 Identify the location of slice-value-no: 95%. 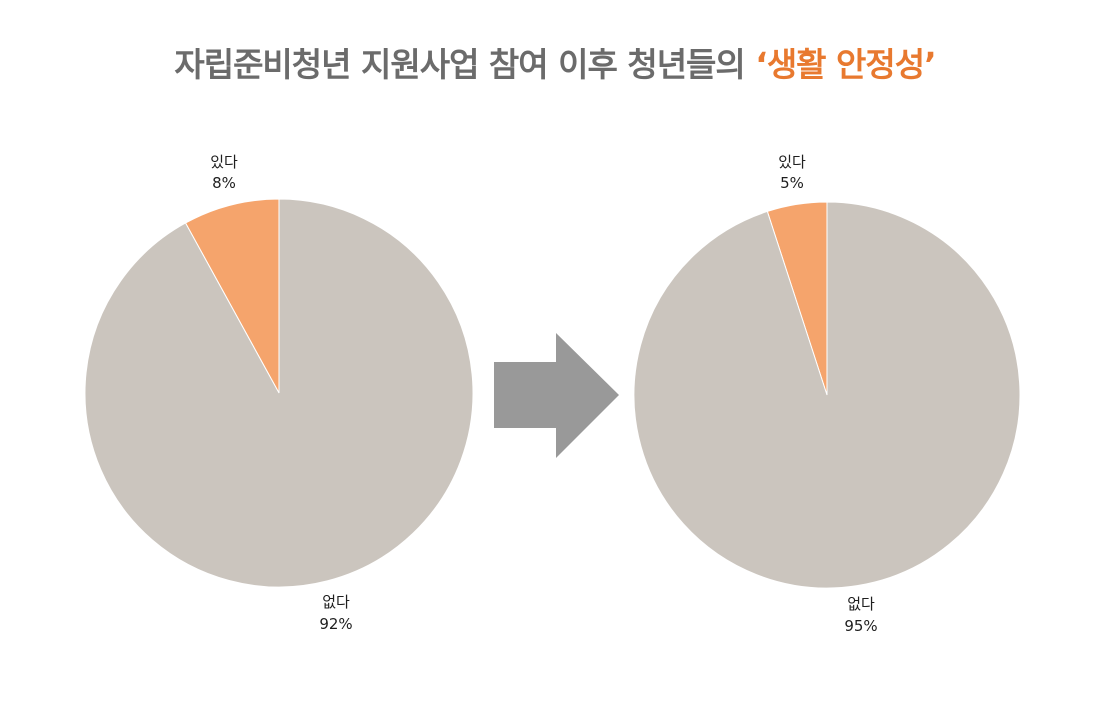
(860, 626).